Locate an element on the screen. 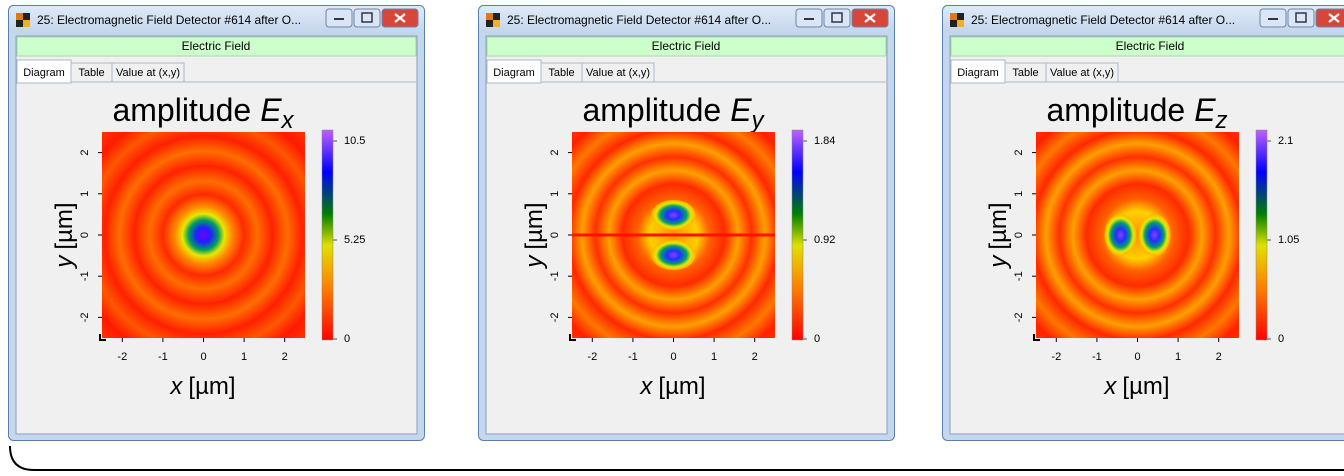  colorbar-tick-label: 0 is located at coordinates (347, 339).